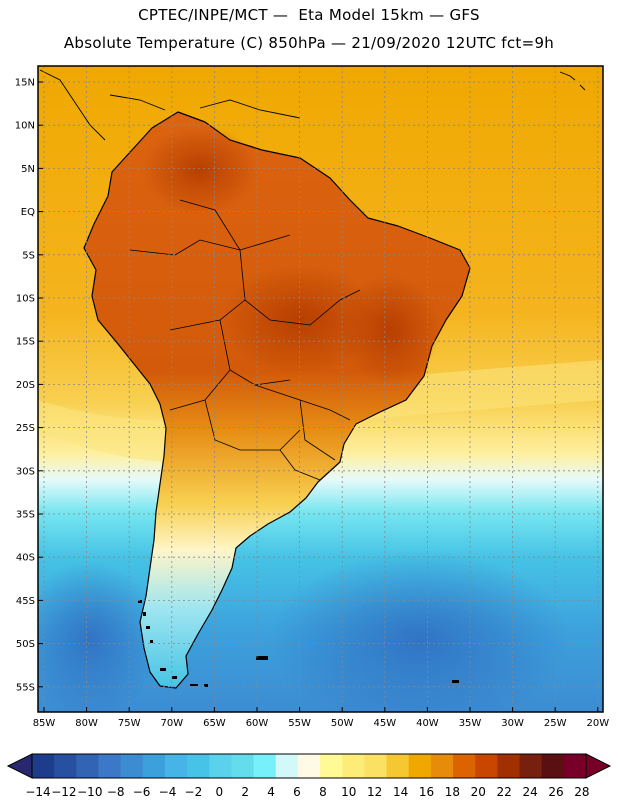 Image resolution: width=618 pixels, height=800 pixels. I want to click on lat-label: 50S, so click(25, 644).